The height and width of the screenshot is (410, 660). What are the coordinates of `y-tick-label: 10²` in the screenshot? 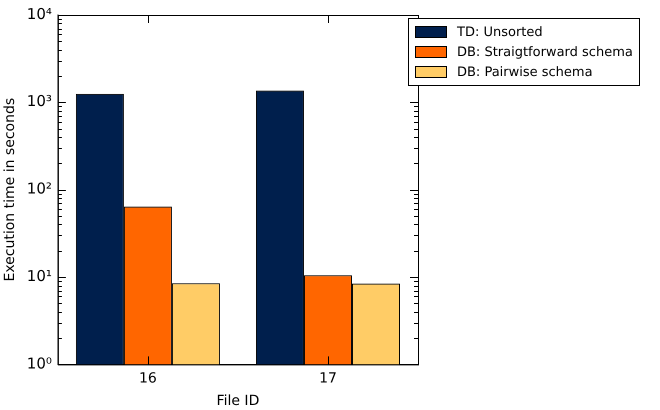 It's located at (39, 189).